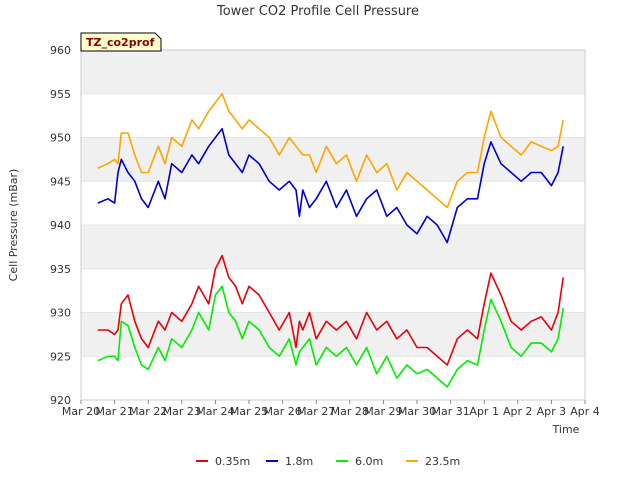 The height and width of the screenshot is (484, 640). I want to click on y-tick-label: 925, so click(60, 356).